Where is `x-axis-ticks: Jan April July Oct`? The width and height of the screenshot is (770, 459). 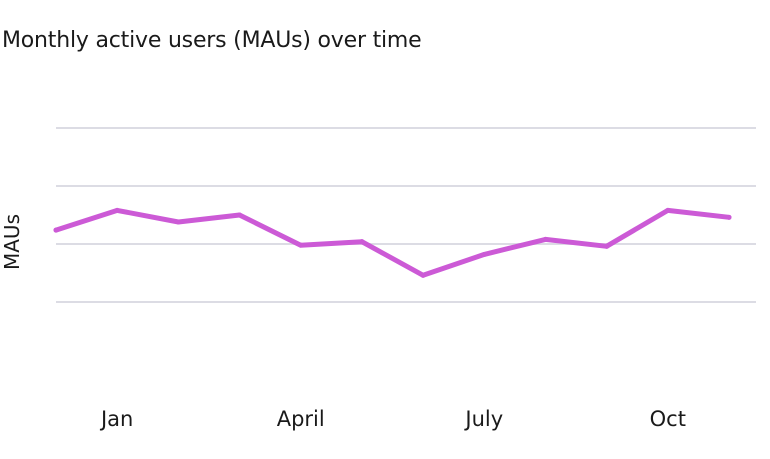 x-axis-ticks: Jan April July Oct is located at coordinates (392, 419).